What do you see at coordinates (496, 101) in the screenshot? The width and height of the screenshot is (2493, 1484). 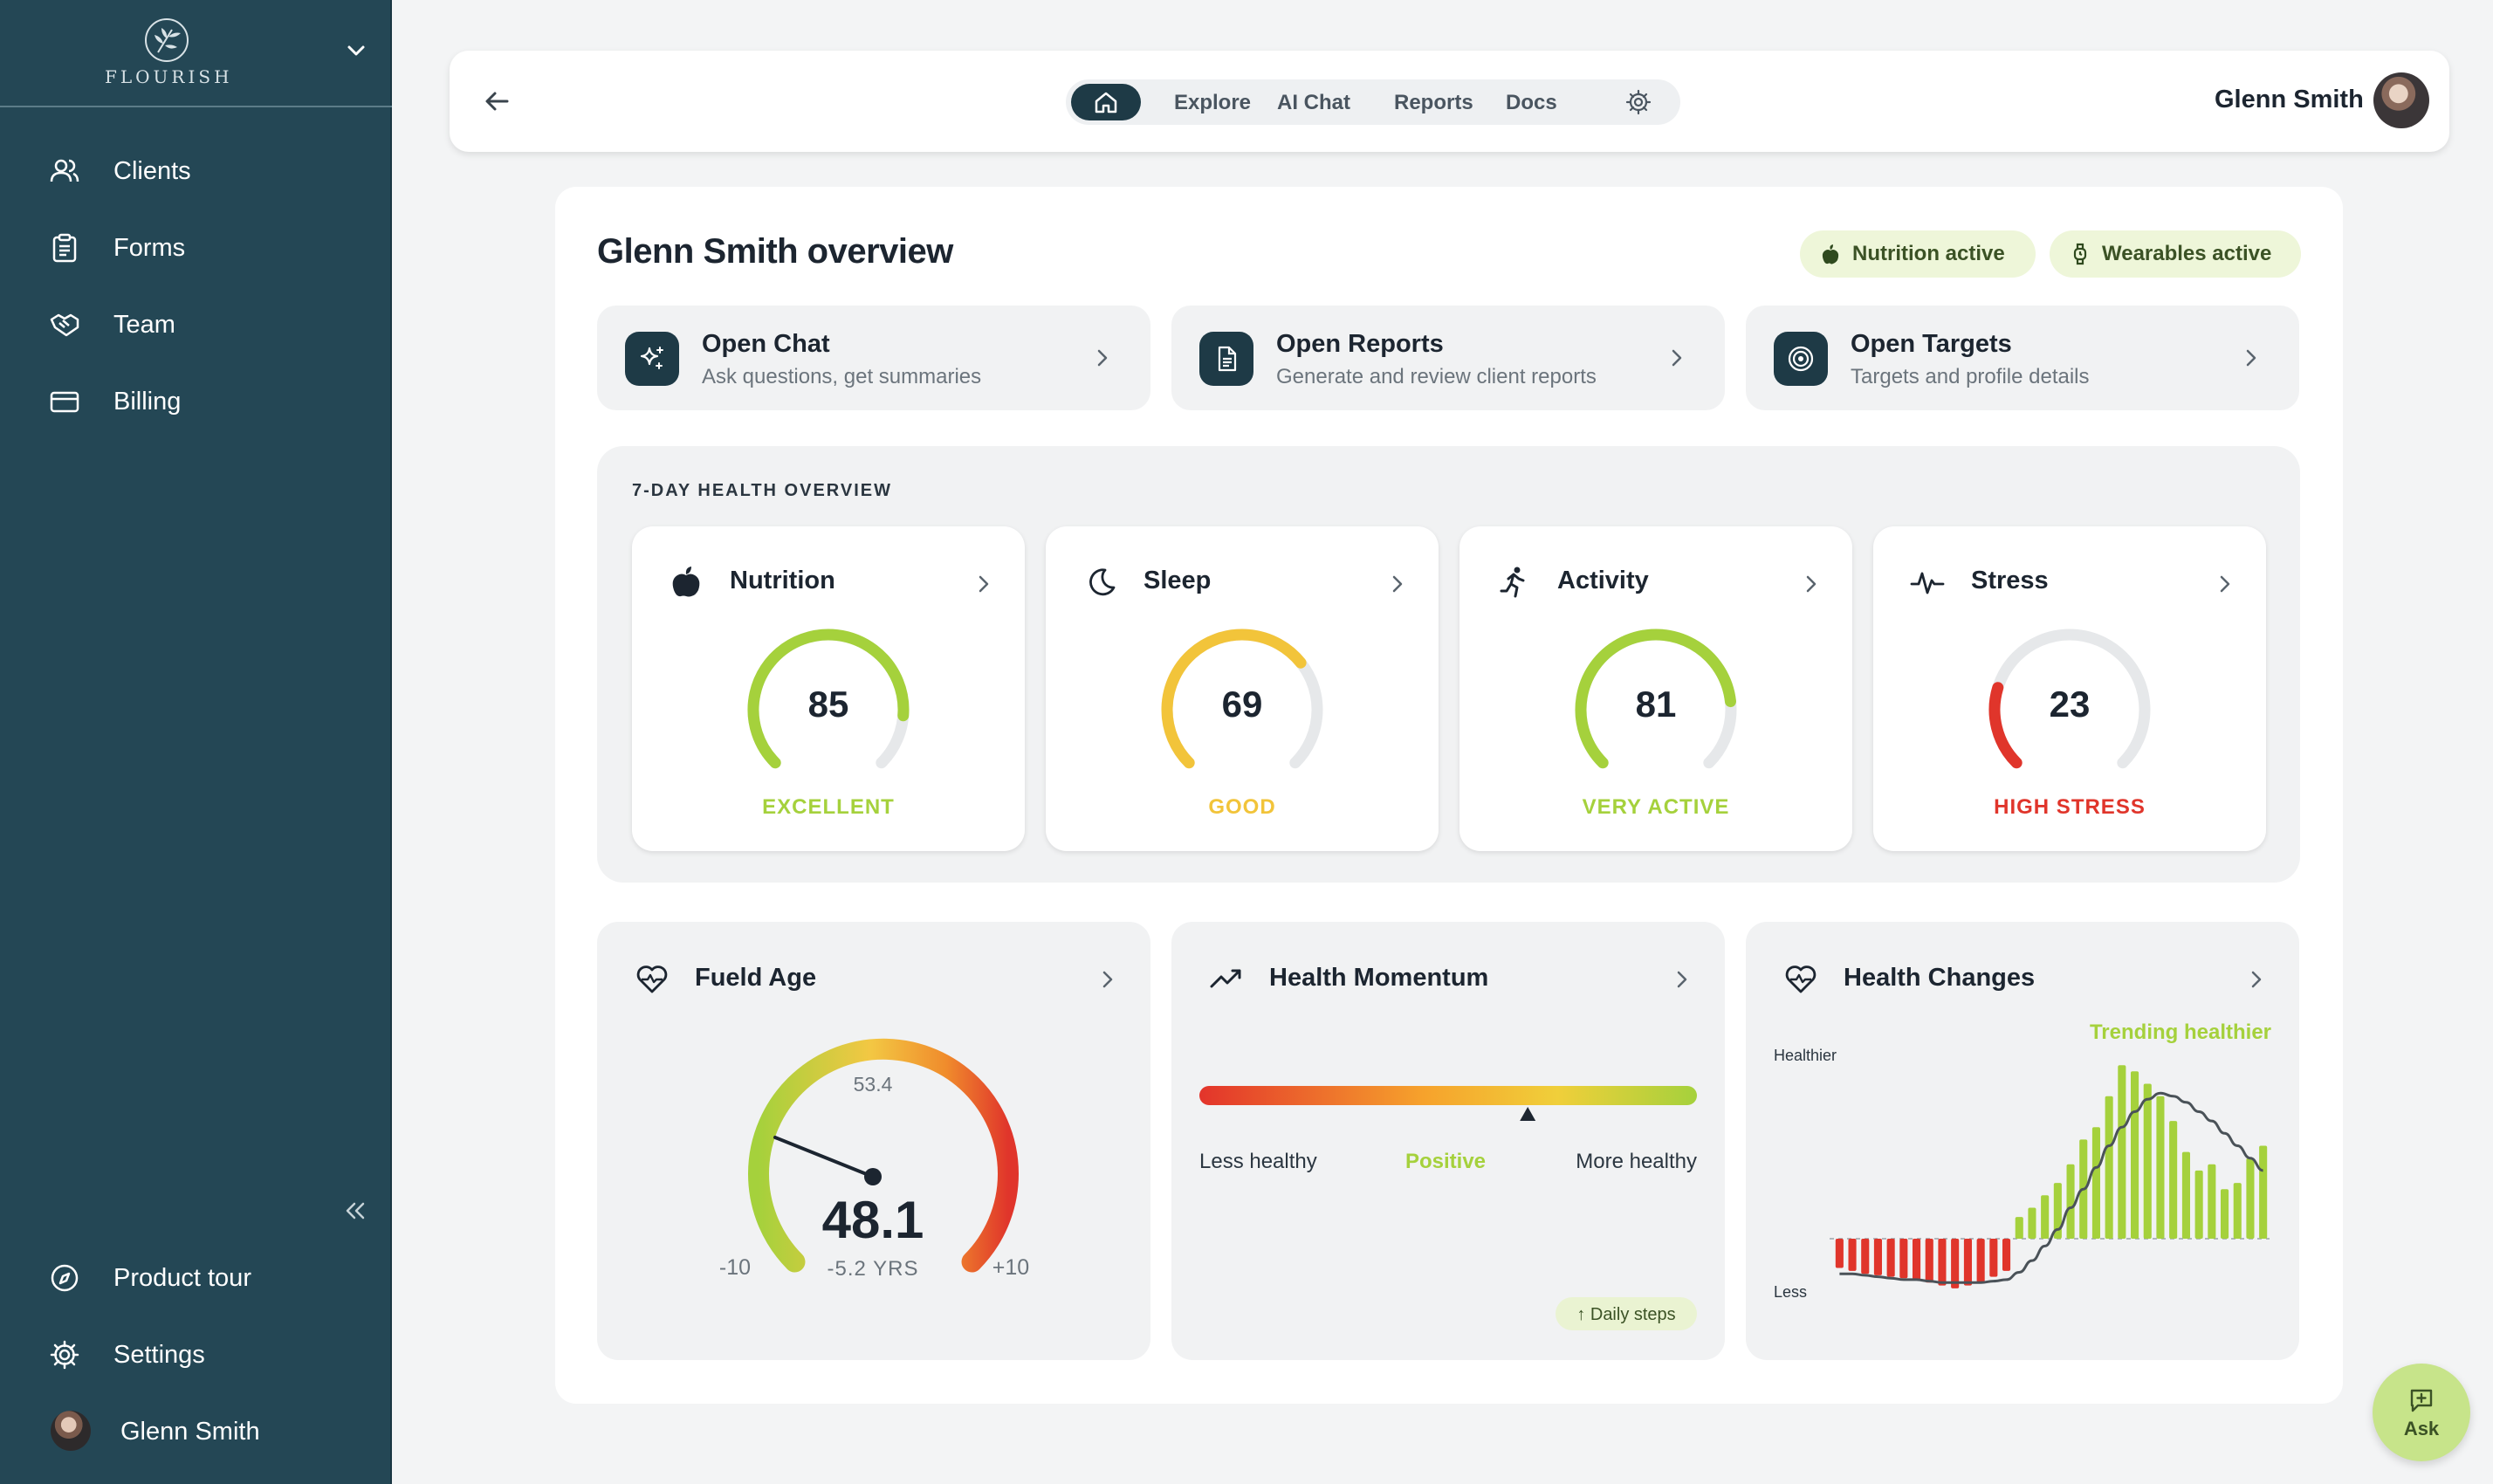 I see `back-arrow-icon` at bounding box center [496, 101].